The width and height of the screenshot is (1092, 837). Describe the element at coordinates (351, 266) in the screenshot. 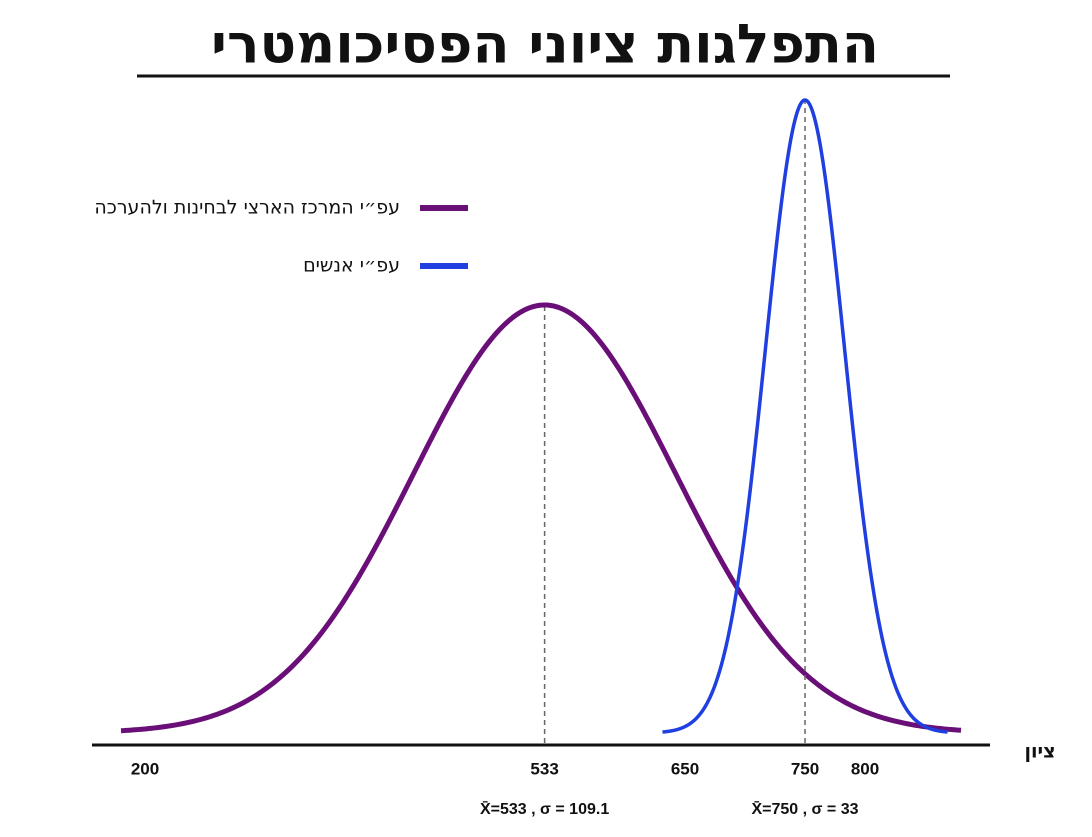

I see `legend-label: עפ״י אנשים` at that location.